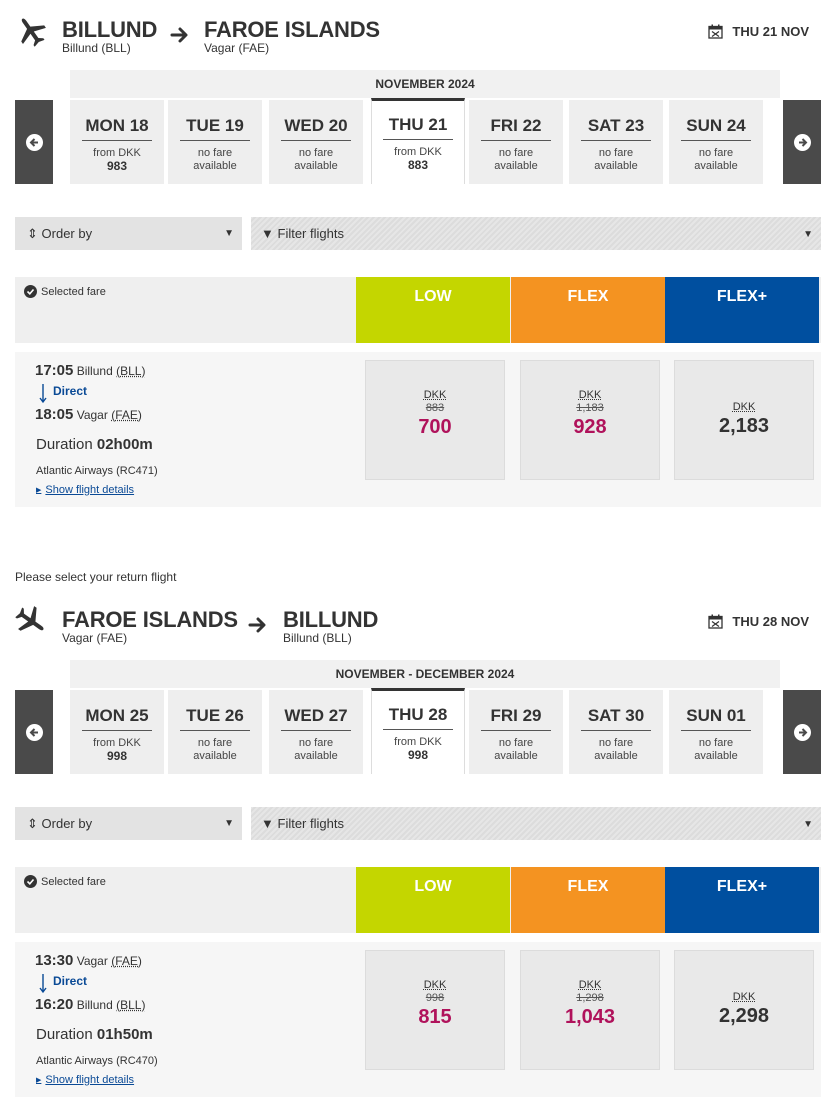 Image resolution: width=839 pixels, height=1100 pixels. What do you see at coordinates (292, 29) in the screenshot?
I see `destination-city: FAROE ISLANDS` at bounding box center [292, 29].